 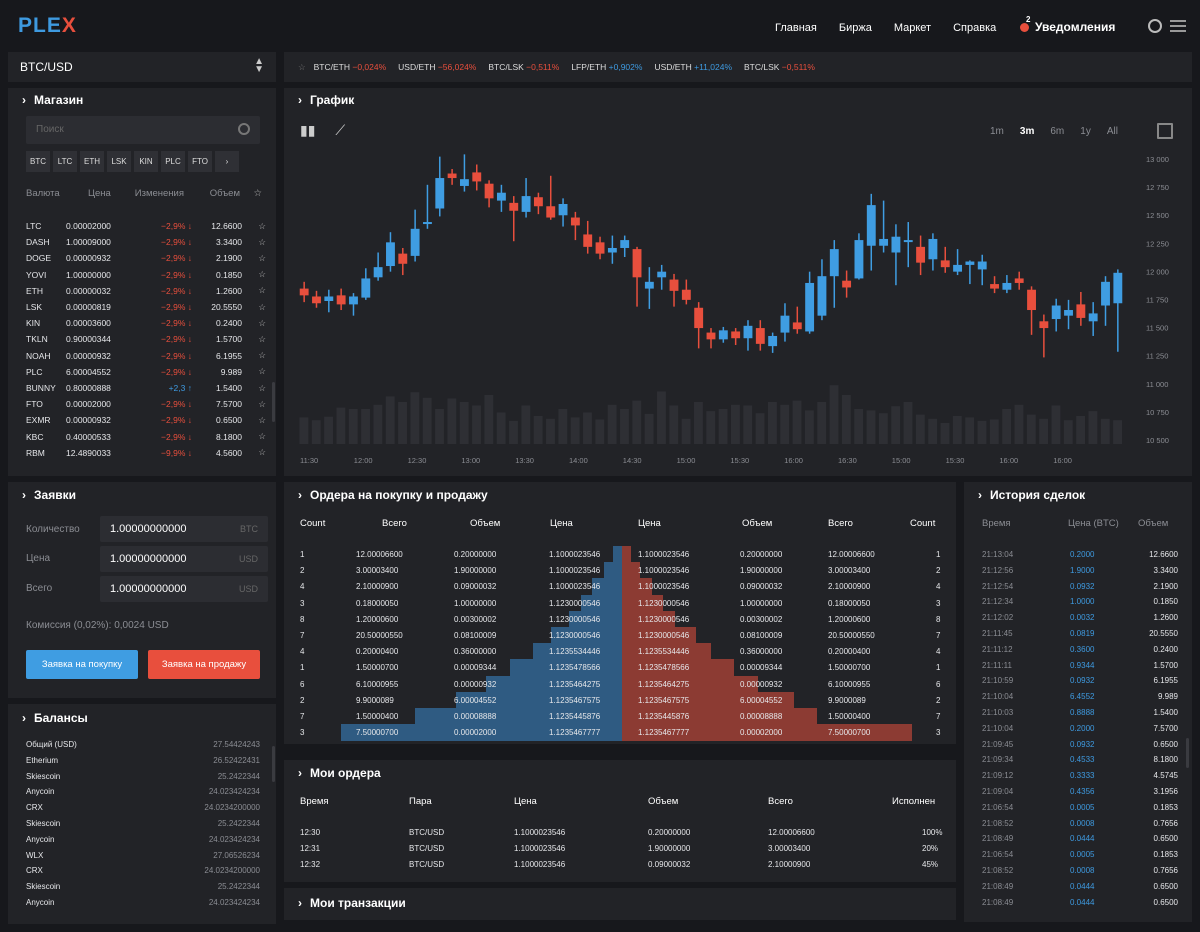 What do you see at coordinates (779, 67) in the screenshot?
I see `ticker-item: BTC/LSK −0,511%` at bounding box center [779, 67].